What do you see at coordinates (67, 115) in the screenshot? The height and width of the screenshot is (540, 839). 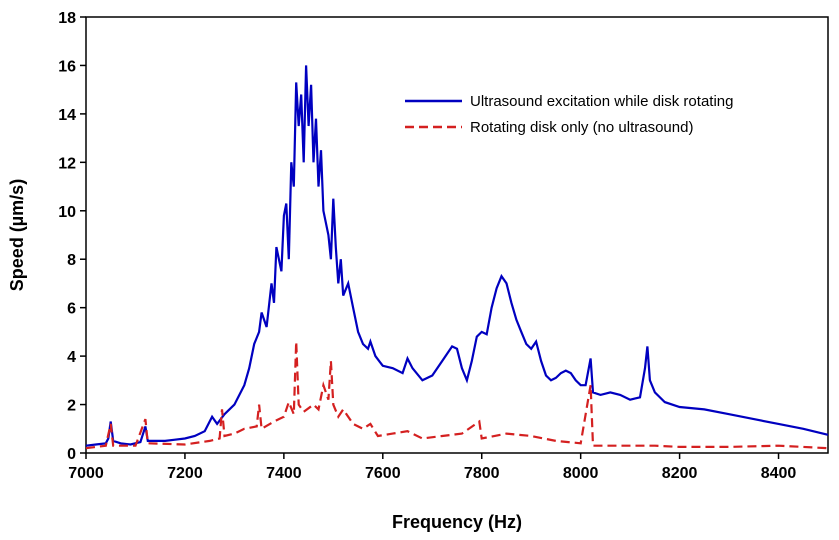 I see `y-tick-label: 14` at bounding box center [67, 115].